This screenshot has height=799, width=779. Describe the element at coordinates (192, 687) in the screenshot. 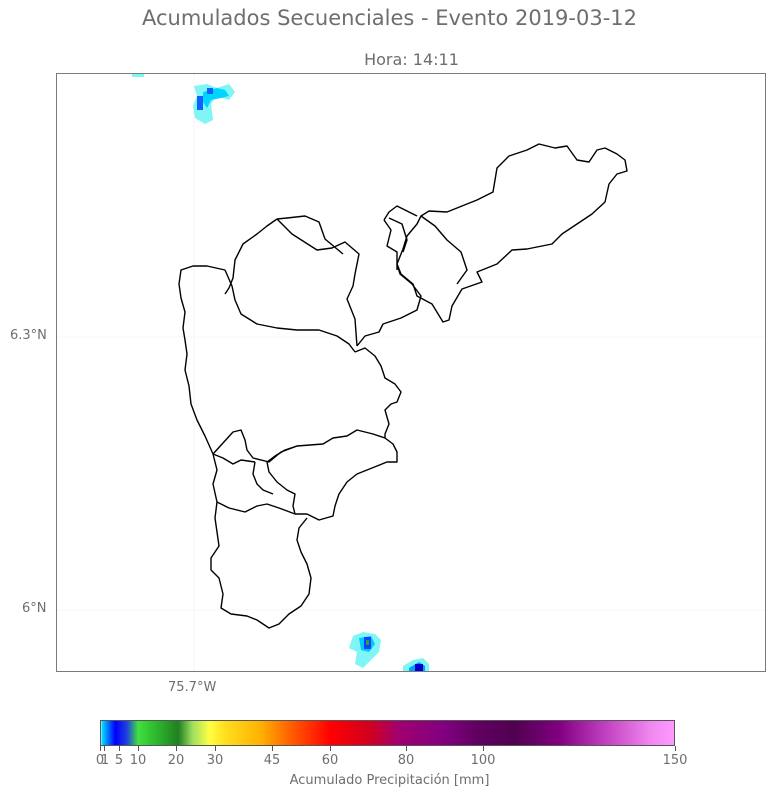

I see `lon-label-75-7w: 75.7°W` at that location.